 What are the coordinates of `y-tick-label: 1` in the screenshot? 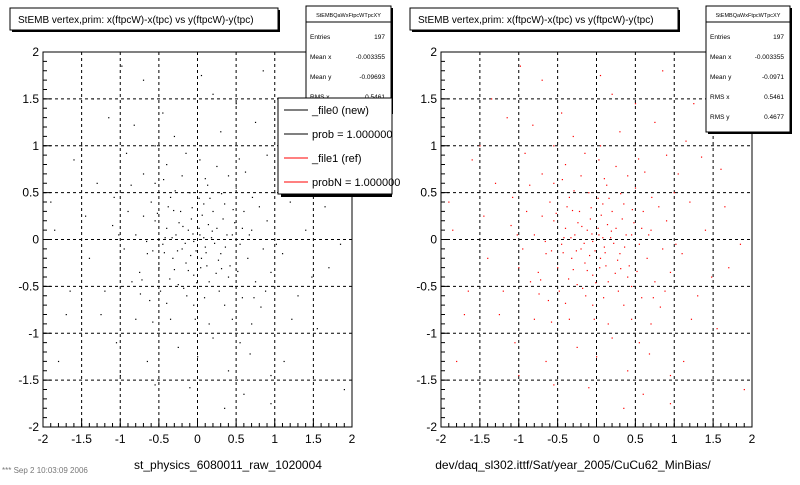 It's located at (35, 146).